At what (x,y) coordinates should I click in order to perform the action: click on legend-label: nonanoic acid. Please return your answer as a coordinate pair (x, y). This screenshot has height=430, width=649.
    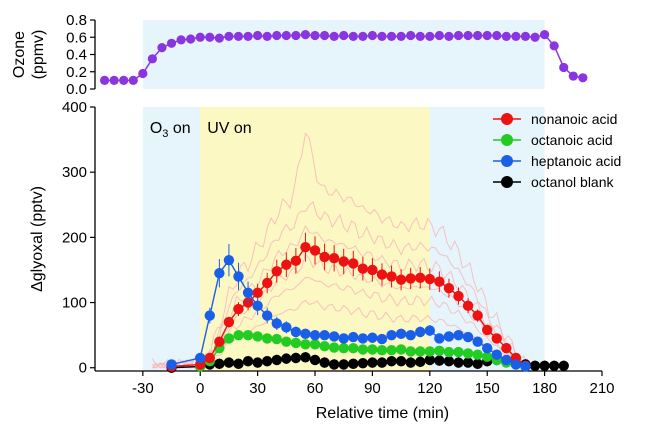
    Looking at the image, I should click on (574, 119).